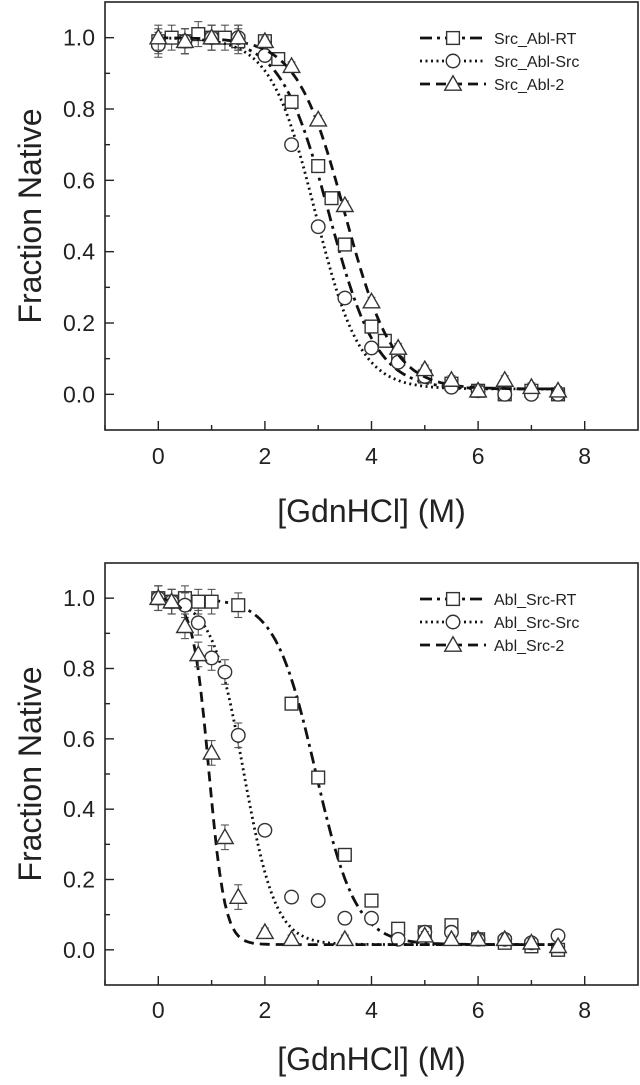 The image size is (640, 1085). Describe the element at coordinates (371, 1059) in the screenshot. I see `x-axis-title: [GdnHCl] (M)` at that location.